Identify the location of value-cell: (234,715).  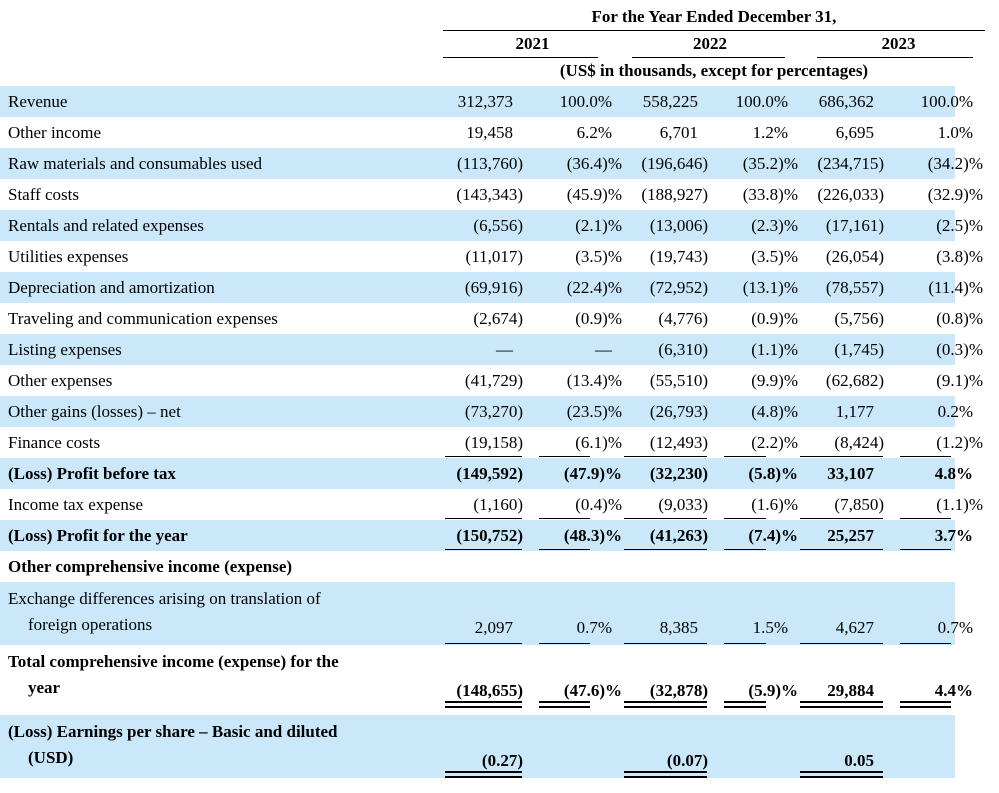
(850, 163).